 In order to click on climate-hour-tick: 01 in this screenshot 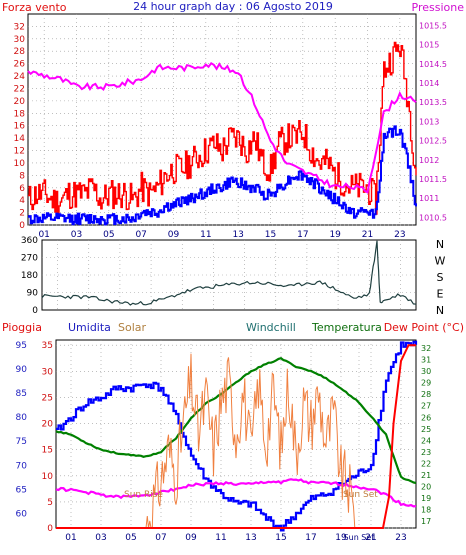, I will do `click(70, 538)`.